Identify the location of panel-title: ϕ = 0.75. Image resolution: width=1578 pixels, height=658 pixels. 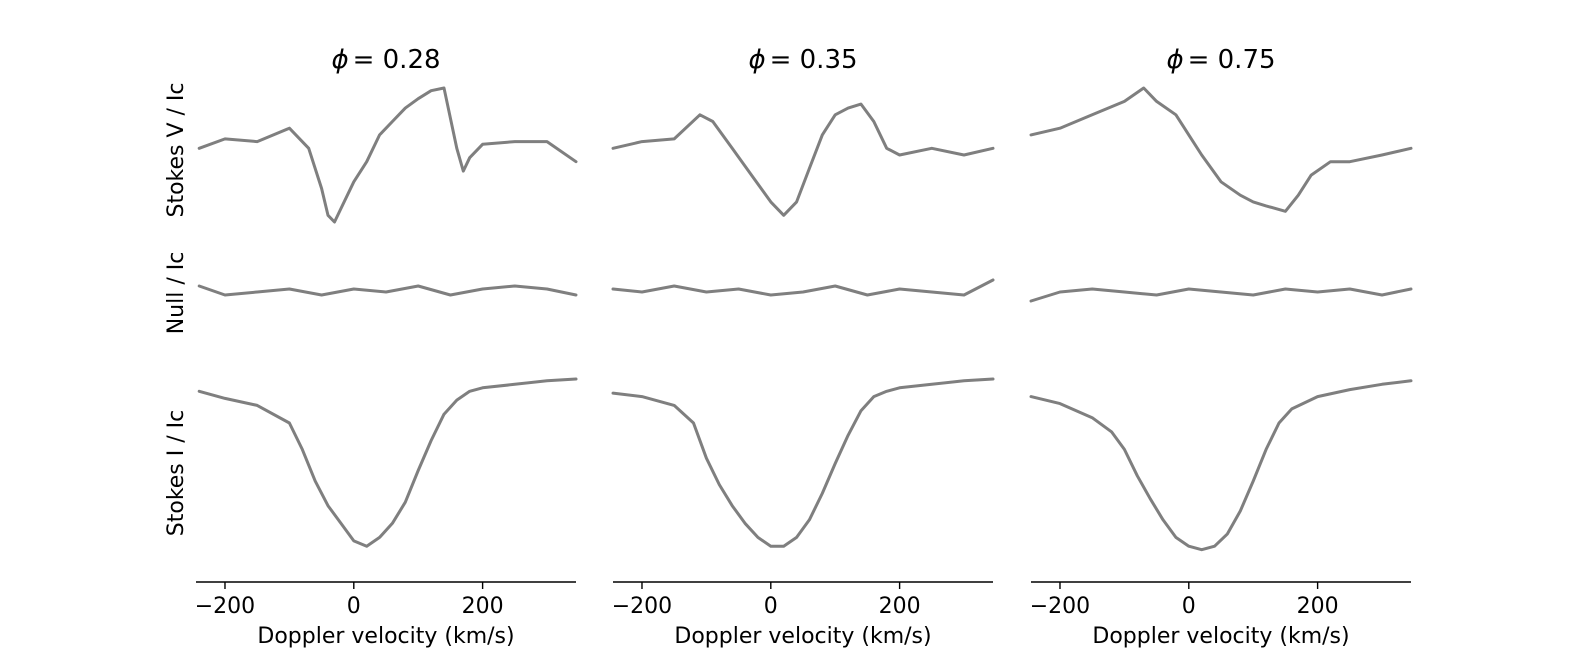
(1220, 60).